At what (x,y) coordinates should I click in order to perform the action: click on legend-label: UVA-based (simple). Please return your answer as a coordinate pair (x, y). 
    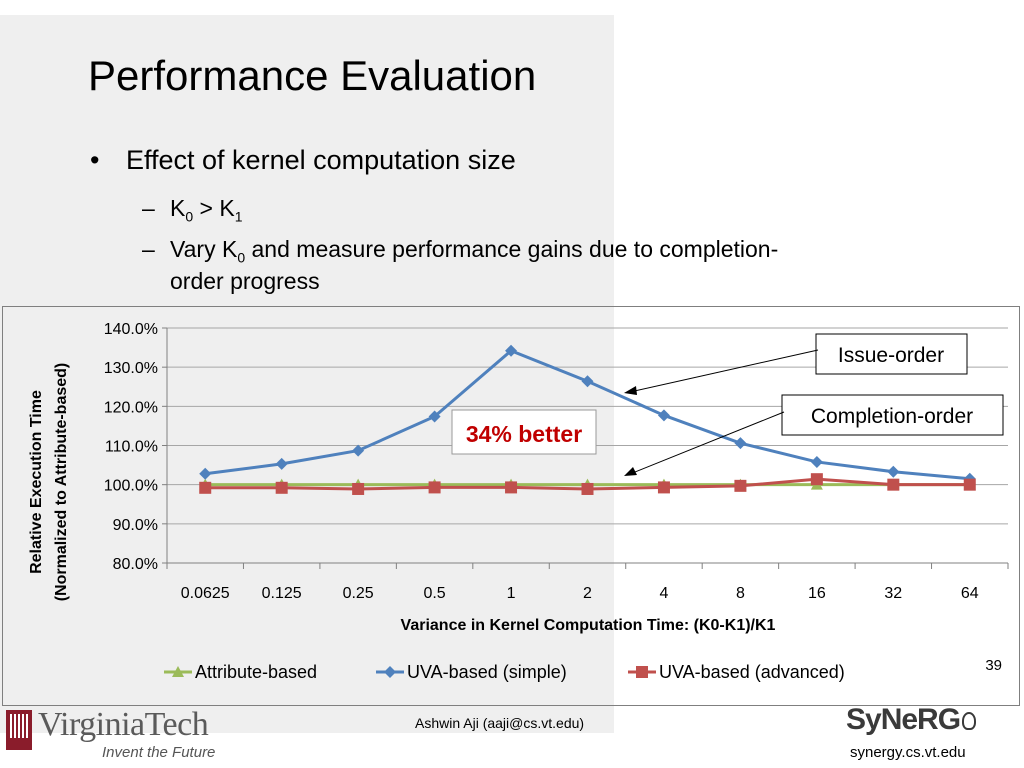
    Looking at the image, I should click on (487, 672).